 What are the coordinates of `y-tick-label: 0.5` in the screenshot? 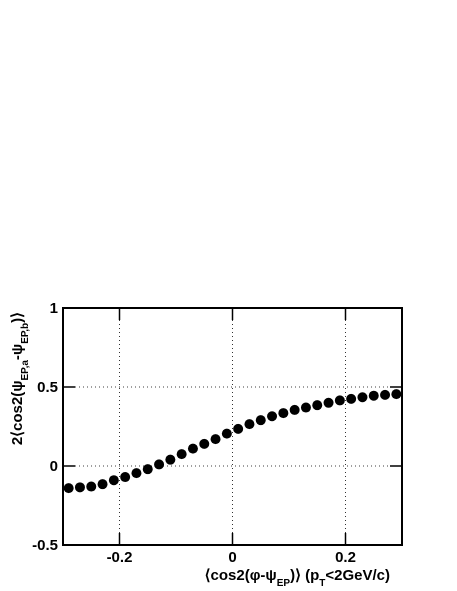 It's located at (47, 387).